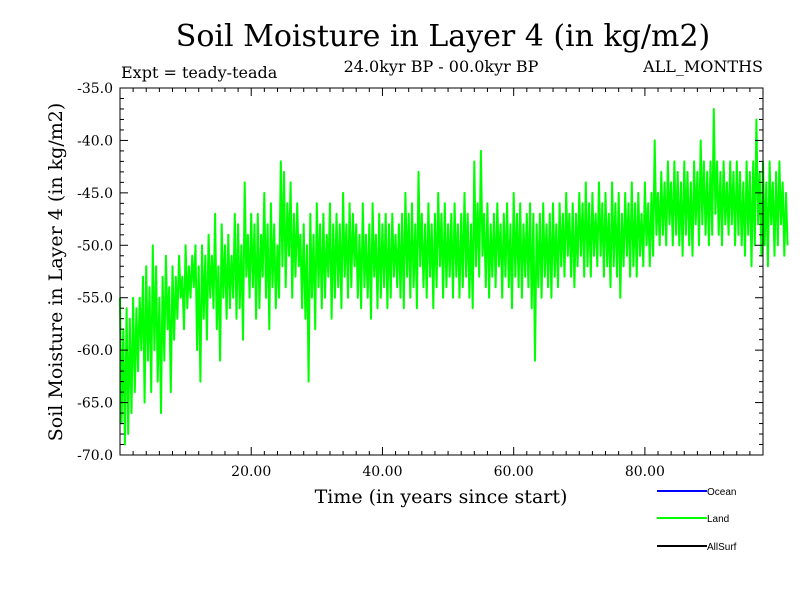 The width and height of the screenshot is (800, 600). I want to click on legend-label-ocean: Ocean, so click(721, 492).